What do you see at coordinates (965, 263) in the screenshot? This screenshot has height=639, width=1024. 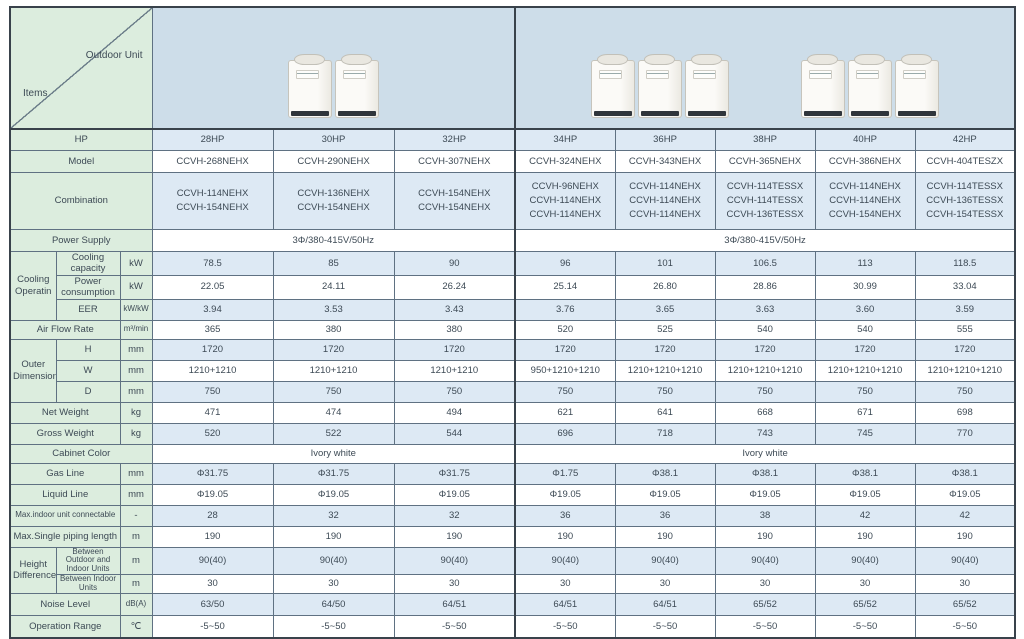 I see `table-cell: 118.5` at bounding box center [965, 263].